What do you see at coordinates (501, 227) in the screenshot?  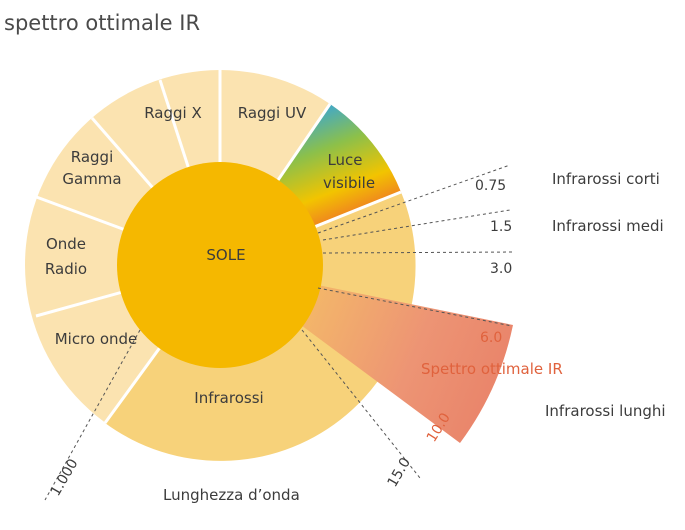 I see `tick-1-5: 1.5` at bounding box center [501, 227].